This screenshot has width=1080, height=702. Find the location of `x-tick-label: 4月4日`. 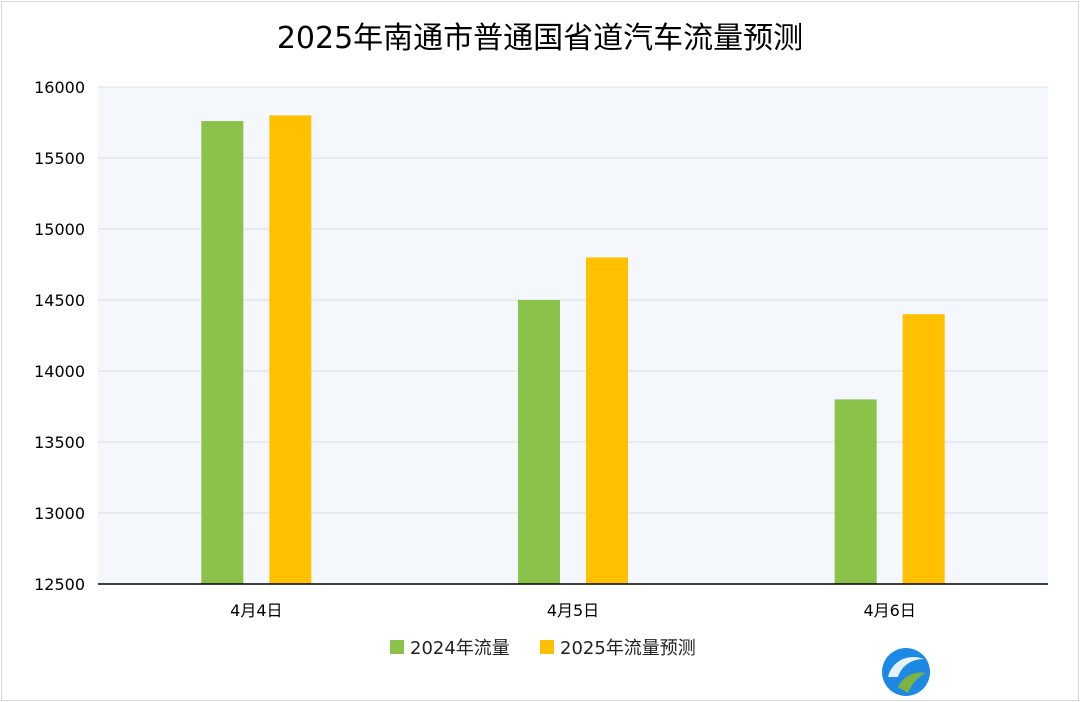

x-tick-label: 4月4日 is located at coordinates (256, 610).